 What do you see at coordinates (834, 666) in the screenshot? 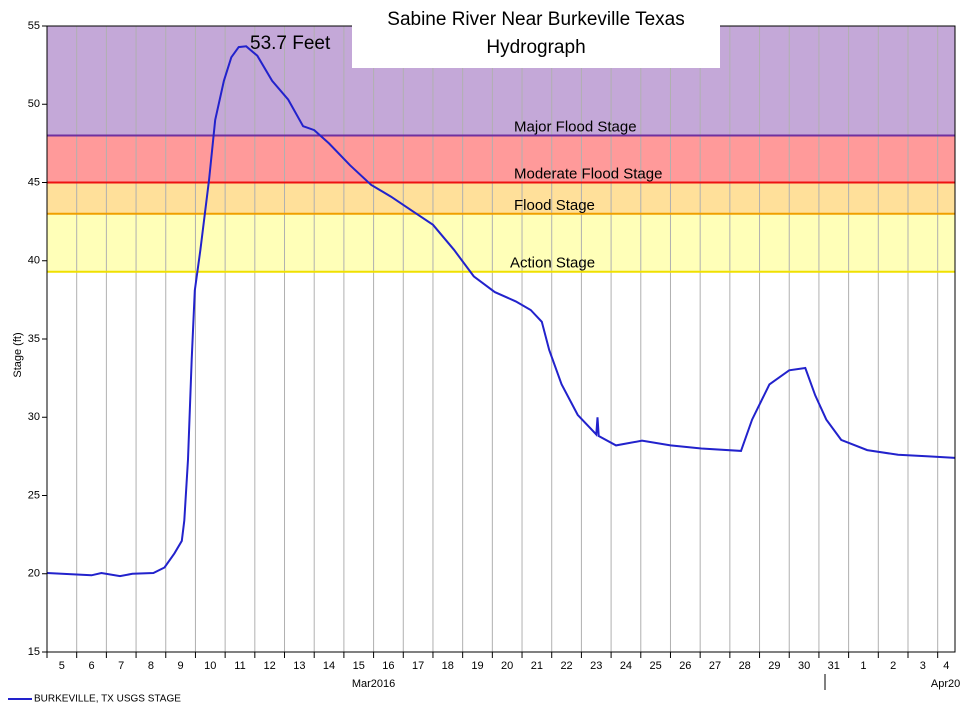
I see `x-tick-label: 31` at bounding box center [834, 666].